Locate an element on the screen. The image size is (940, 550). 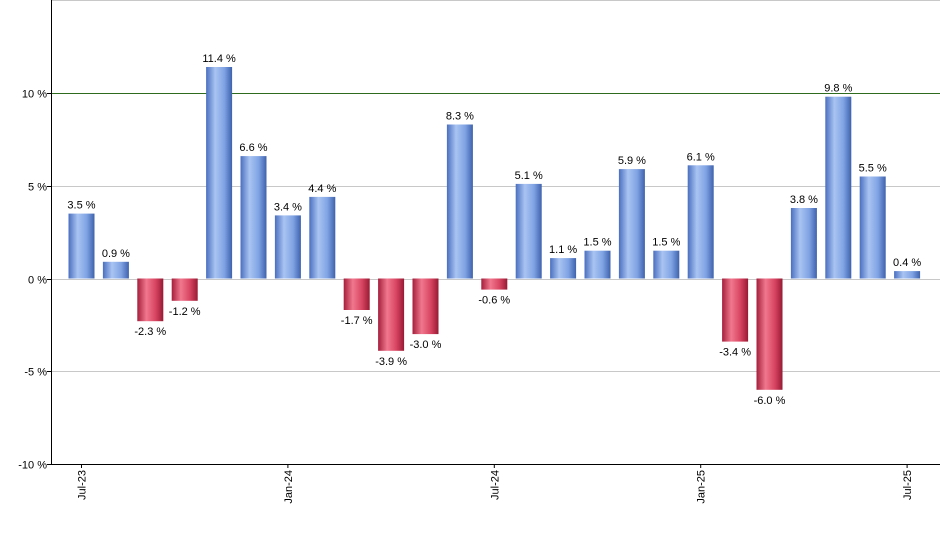
y-tick-label: -10 % is located at coordinates (32, 466).